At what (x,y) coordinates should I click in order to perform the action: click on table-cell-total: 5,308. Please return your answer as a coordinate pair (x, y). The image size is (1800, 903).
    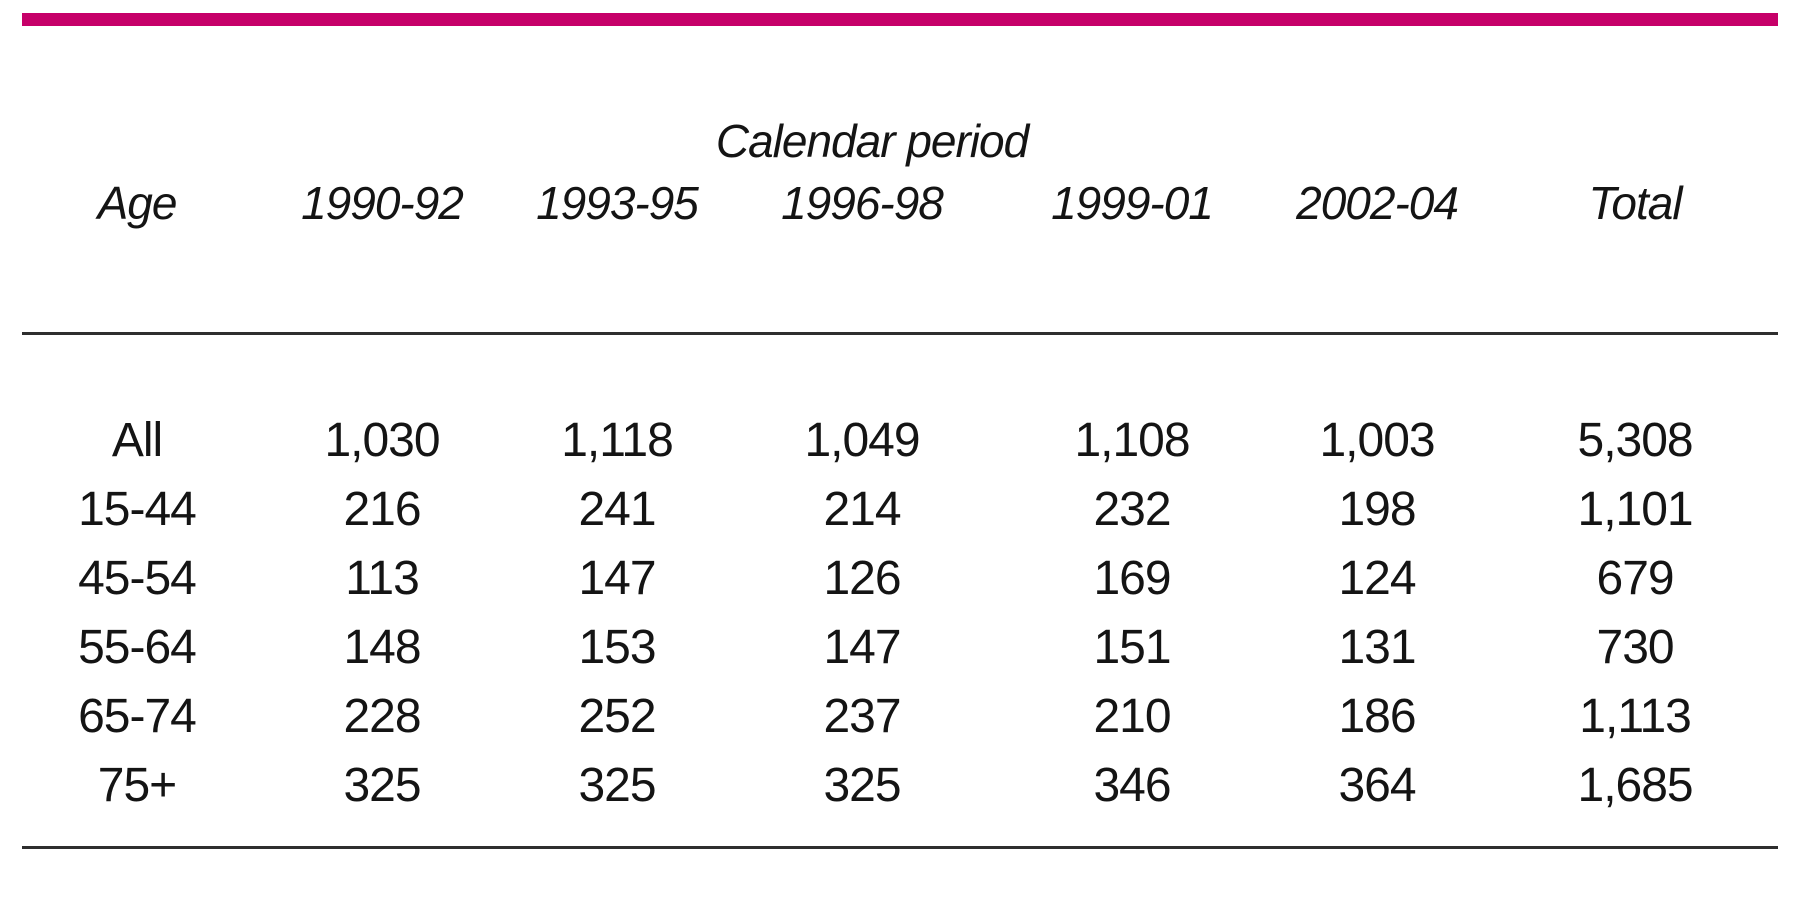
    Looking at the image, I should click on (1635, 441).